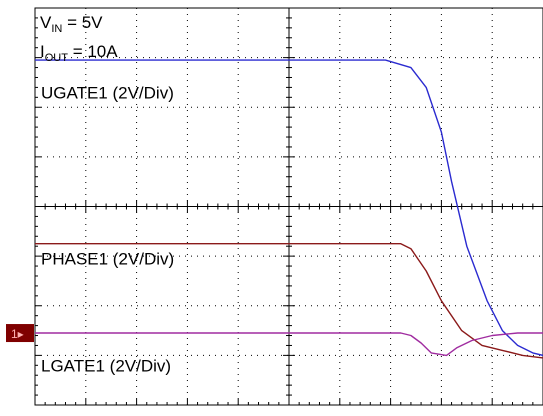 This screenshot has height=416, width=543. I want to click on iout-label: IOUT = 10A, so click(79, 53).